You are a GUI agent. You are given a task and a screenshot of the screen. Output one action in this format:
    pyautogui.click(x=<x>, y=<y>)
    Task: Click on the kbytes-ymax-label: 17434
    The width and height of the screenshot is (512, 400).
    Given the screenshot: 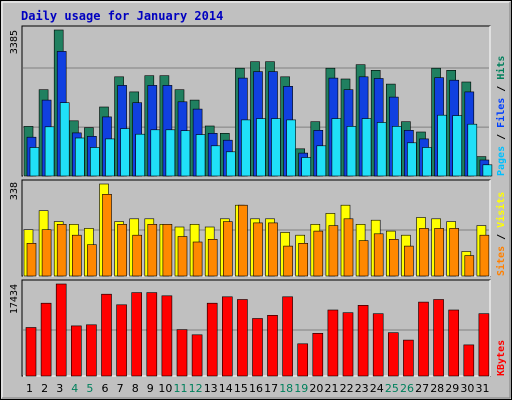 What is the action you would take?
    pyautogui.click(x=14, y=299)
    